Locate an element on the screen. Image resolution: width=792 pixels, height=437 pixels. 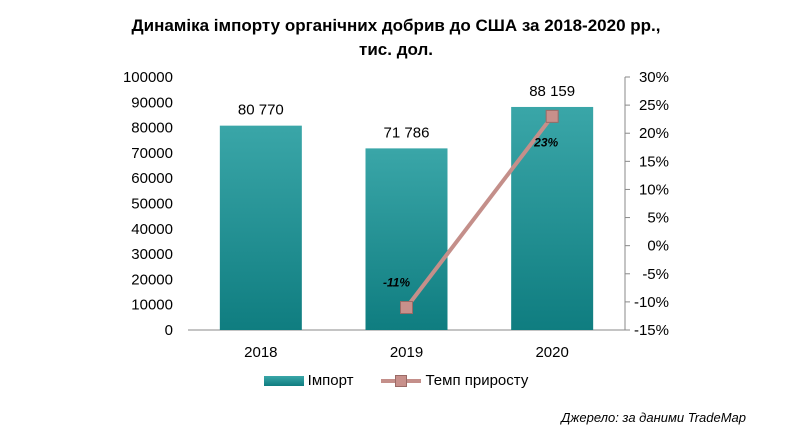
legend-item-growth: Темп приросту is located at coordinates (454, 380).